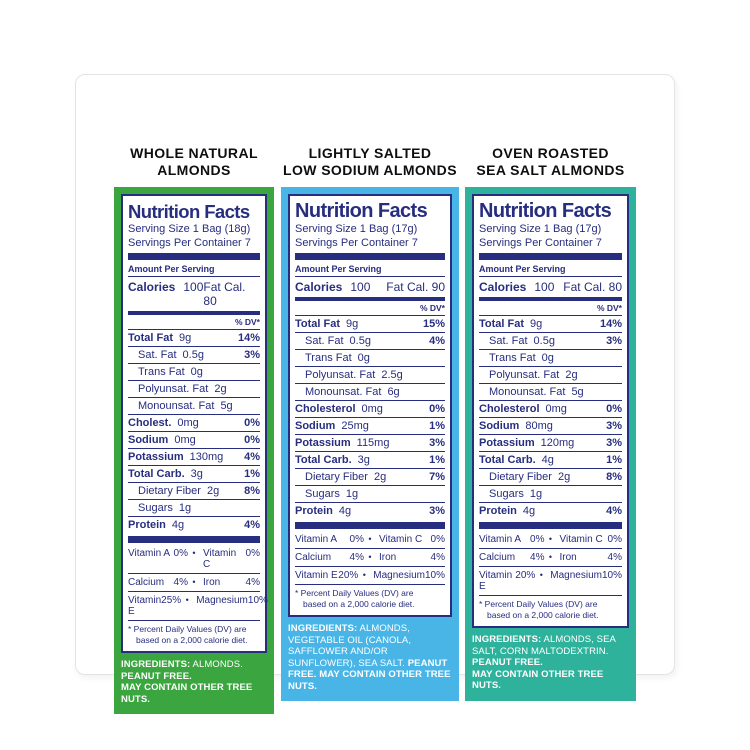 This screenshot has width=750, height=750. Describe the element at coordinates (568, 557) in the screenshot. I see `vitamin-name: Iron` at that location.